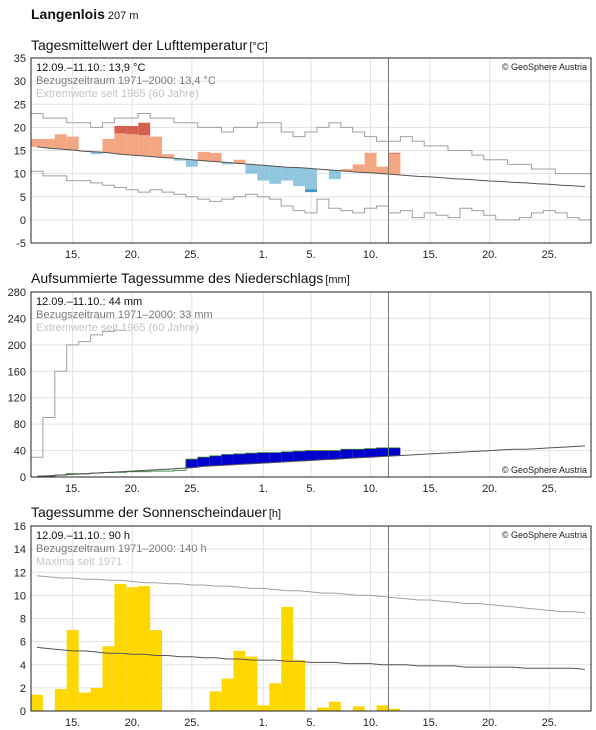 The image size is (596, 730). Describe the element at coordinates (20, 128) in the screenshot. I see `y-tick-label: 20` at that location.